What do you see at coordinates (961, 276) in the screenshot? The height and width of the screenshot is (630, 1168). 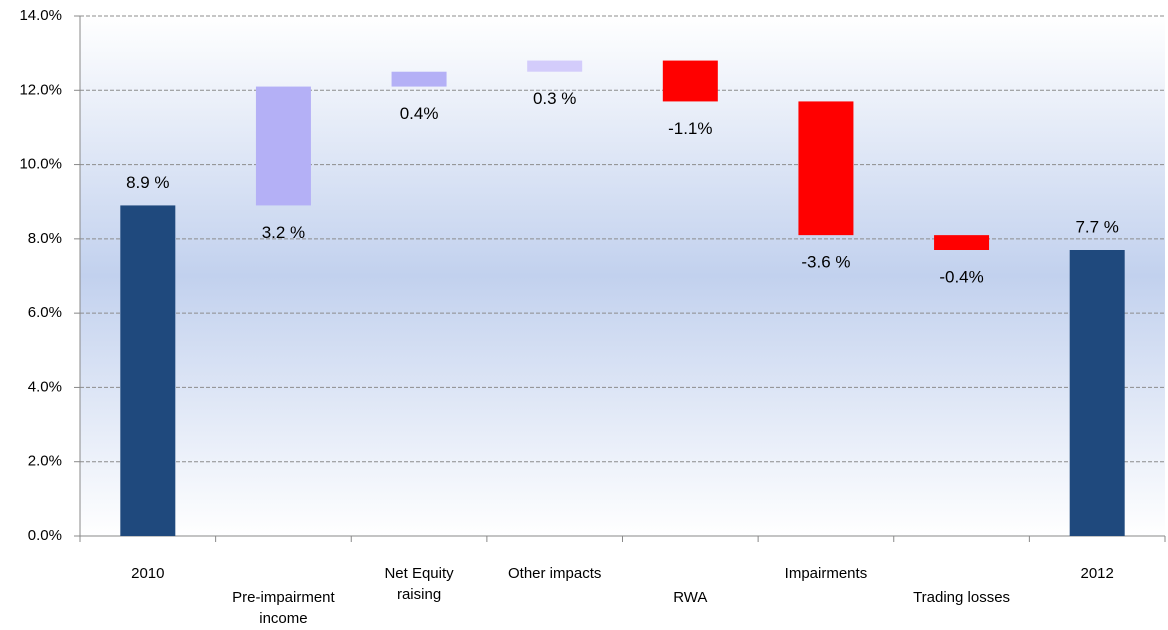 I see `data-label: -0.4%` at bounding box center [961, 276].